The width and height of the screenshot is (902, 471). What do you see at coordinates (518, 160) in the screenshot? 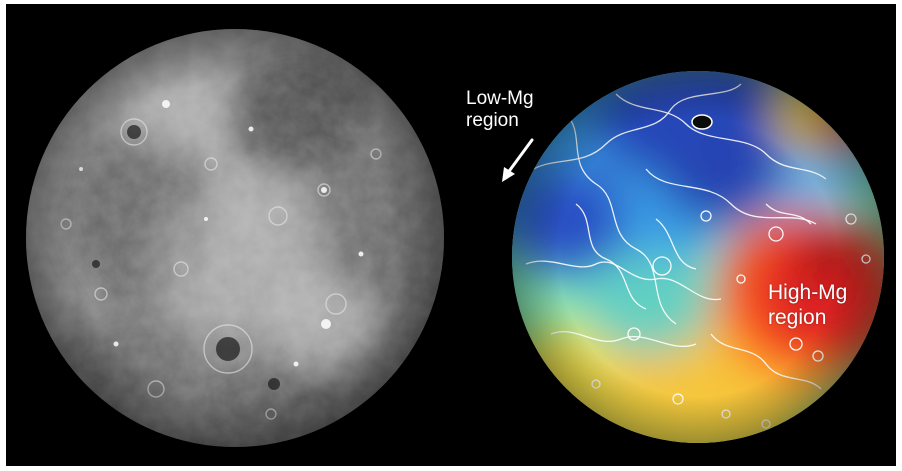
I see `low-mg-arrow` at bounding box center [518, 160].